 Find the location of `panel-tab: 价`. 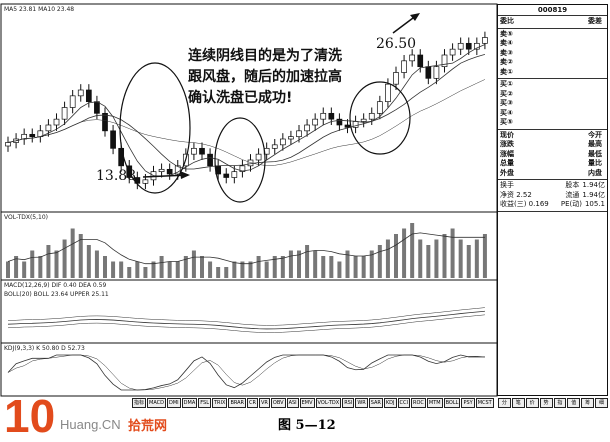

panel-tab: 价 is located at coordinates (532, 403).